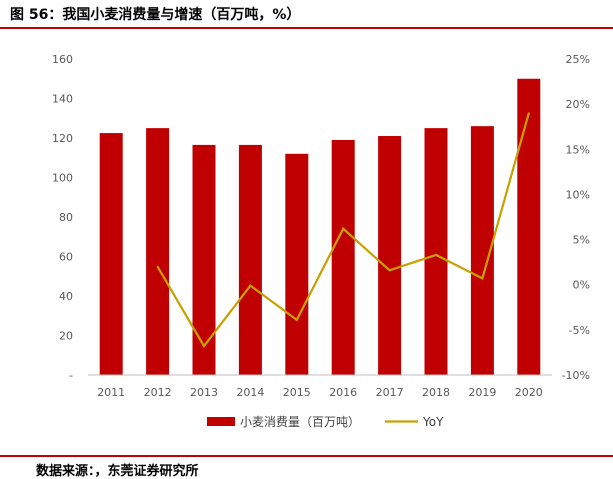 The width and height of the screenshot is (613, 479). Describe the element at coordinates (578, 59) in the screenshot. I see `right-axis-tick: 25%` at that location.